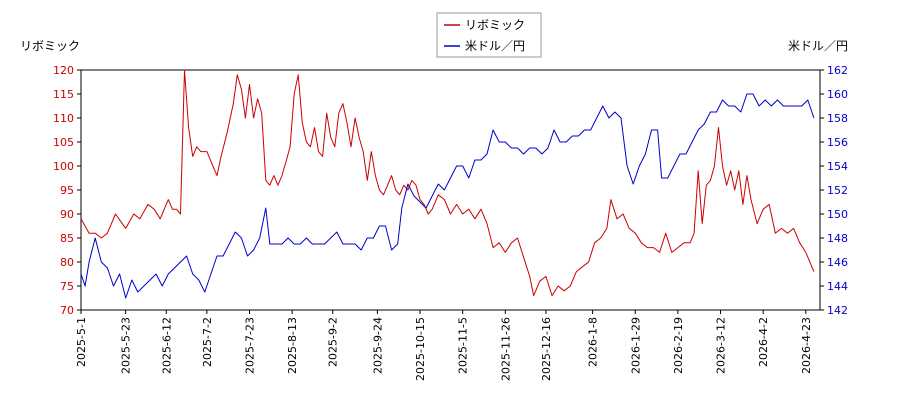 The width and height of the screenshot is (900, 404). Describe the element at coordinates (63, 166) in the screenshot. I see `left-axis-tick-label: 100` at that location.